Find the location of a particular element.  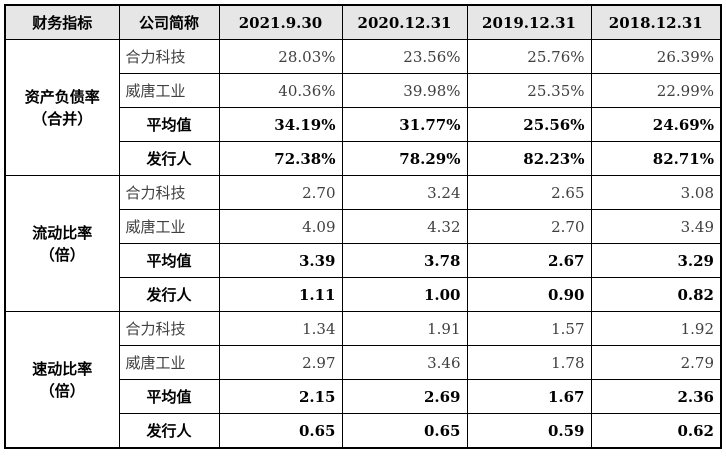

value-cell: 1.78 is located at coordinates (529, 362).